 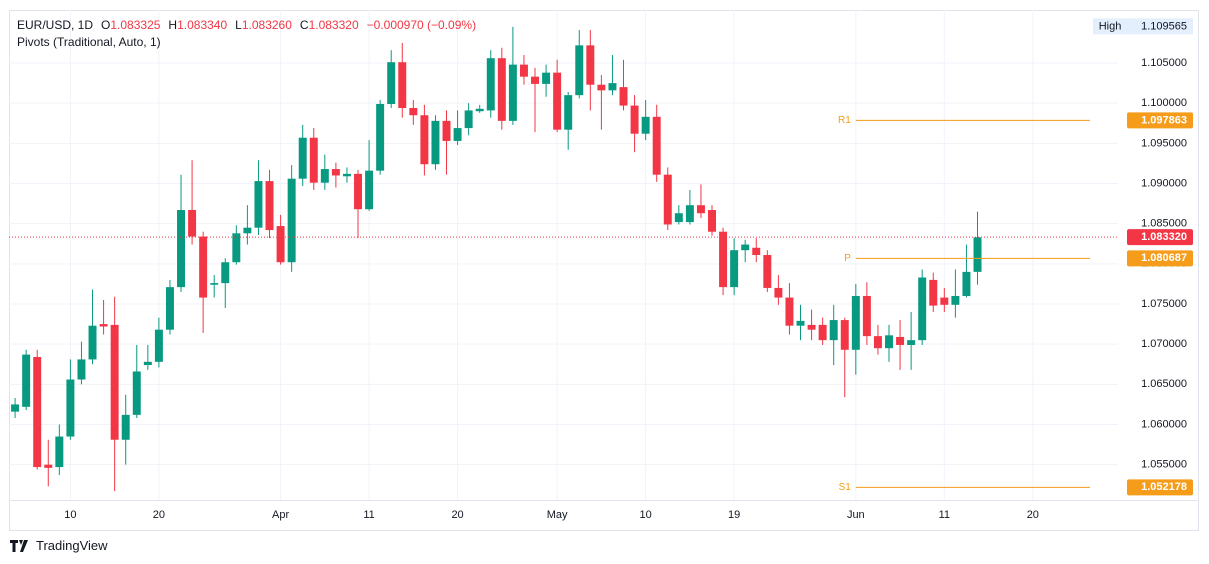 I want to click on x-tick-label: May, so click(x=557, y=515).